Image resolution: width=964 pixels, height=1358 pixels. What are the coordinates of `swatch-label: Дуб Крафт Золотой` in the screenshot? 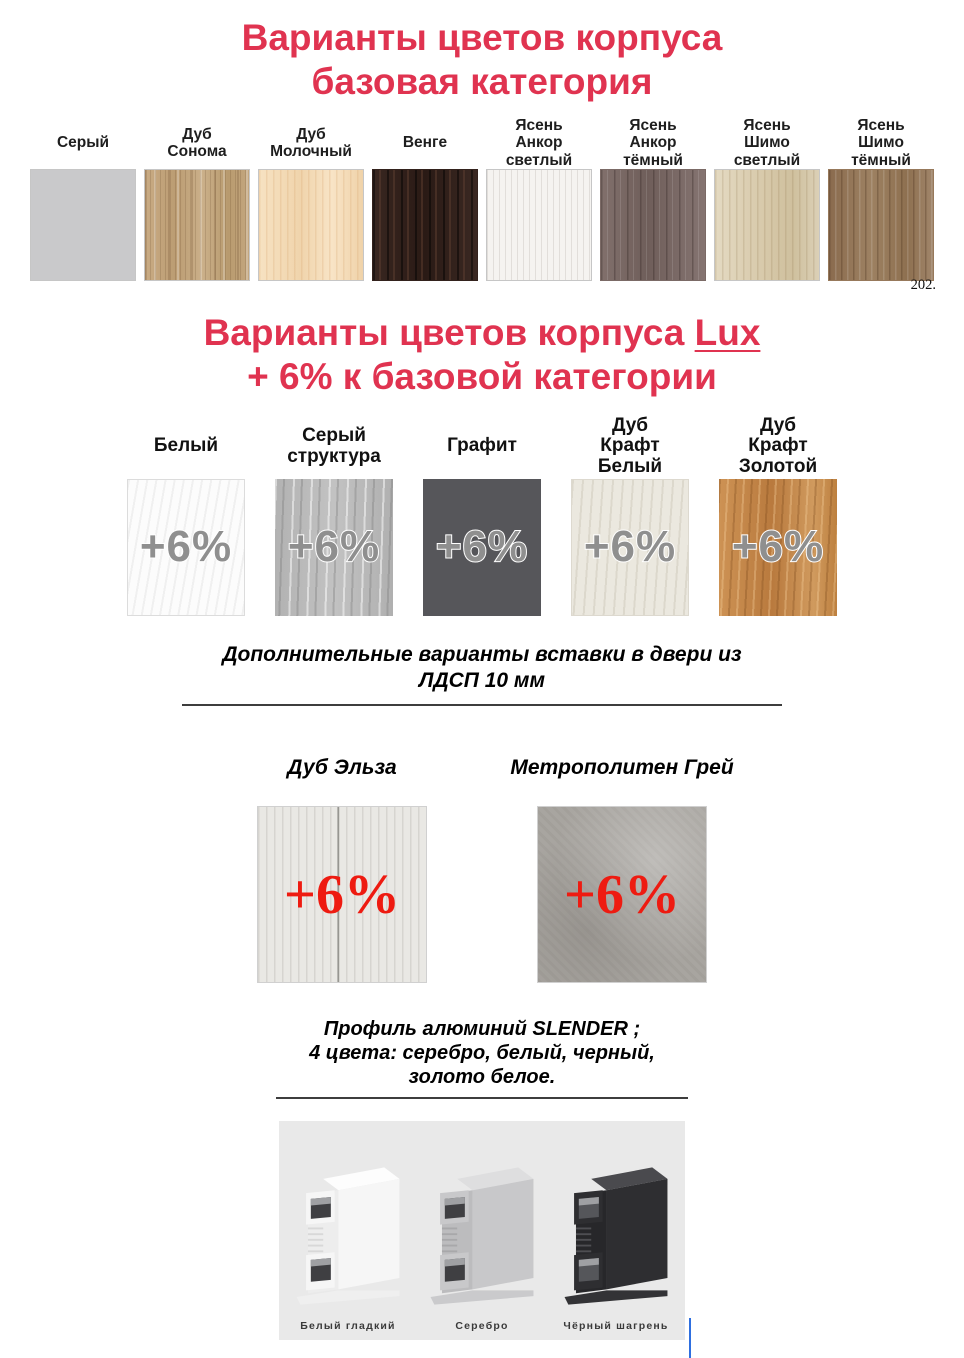 It's located at (778, 445).